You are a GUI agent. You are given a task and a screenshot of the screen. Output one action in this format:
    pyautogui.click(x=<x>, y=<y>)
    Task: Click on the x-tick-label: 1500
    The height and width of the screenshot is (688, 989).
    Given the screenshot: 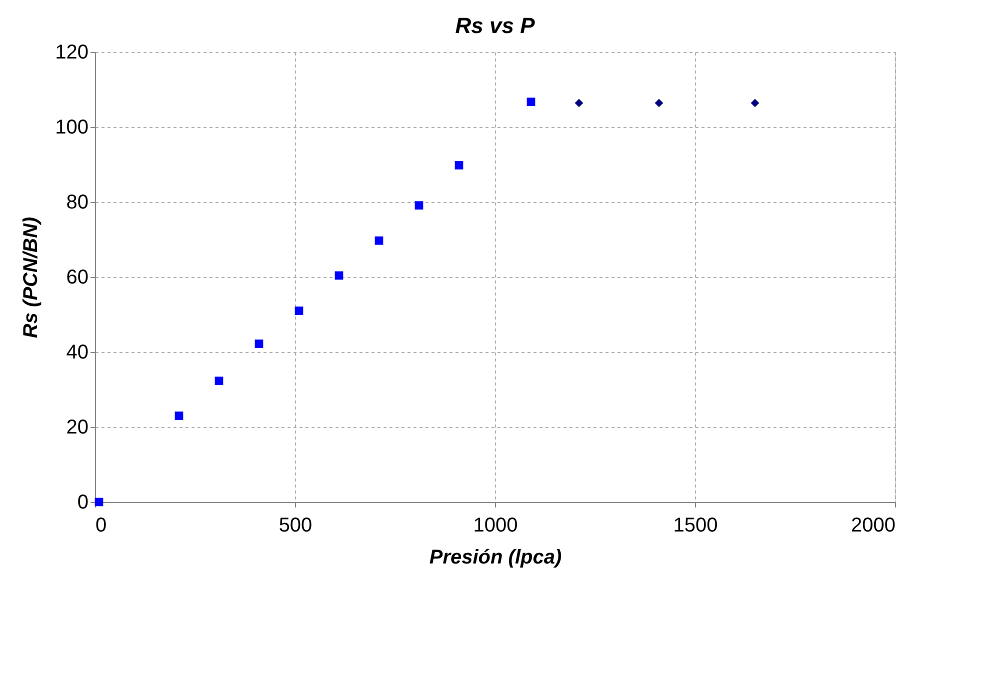 What is the action you would take?
    pyautogui.click(x=695, y=525)
    